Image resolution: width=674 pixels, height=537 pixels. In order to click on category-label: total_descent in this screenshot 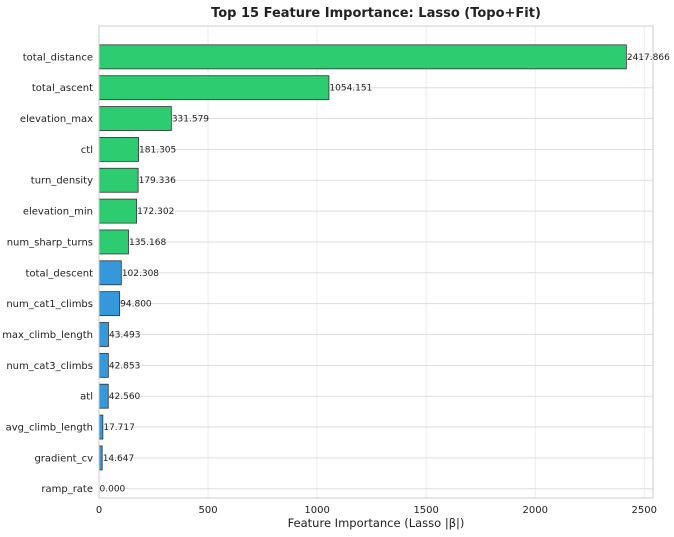, I will do `click(60, 273)`.